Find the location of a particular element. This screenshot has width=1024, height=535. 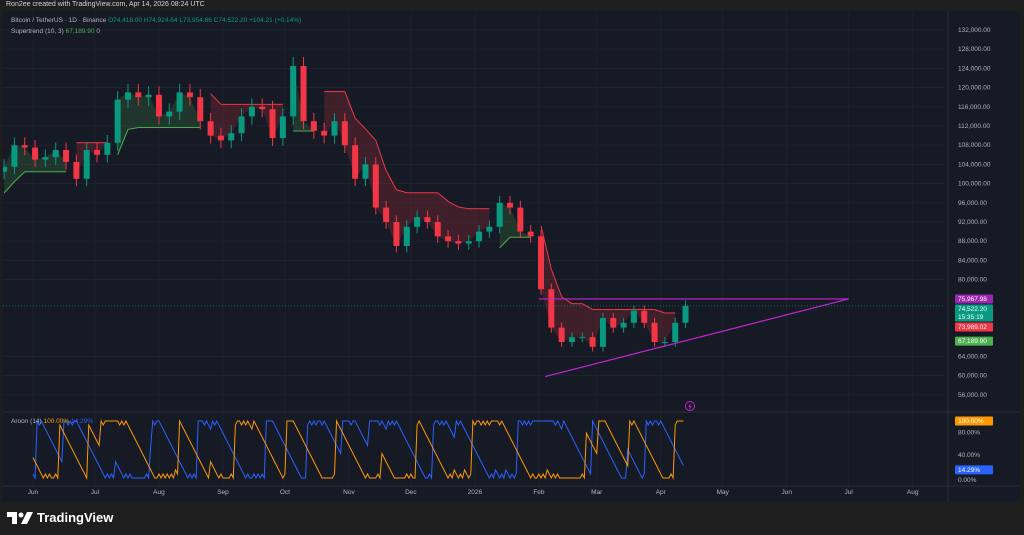

supertrend-legend: Supertrend (10, 3) 67,189.90 0 is located at coordinates (55, 31).